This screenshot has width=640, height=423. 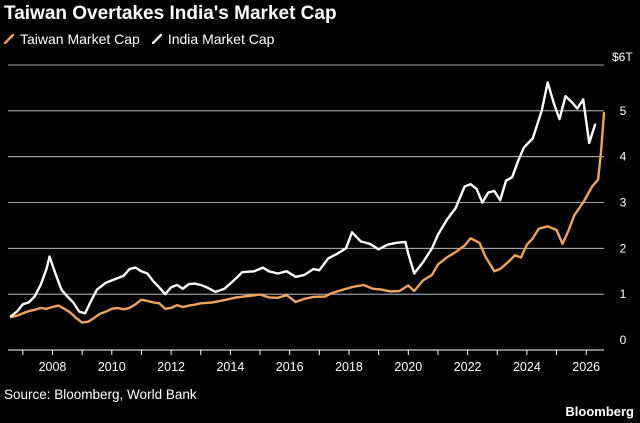 I want to click on legend: Taiwan Market Cap India Market Cap, so click(x=145, y=39).